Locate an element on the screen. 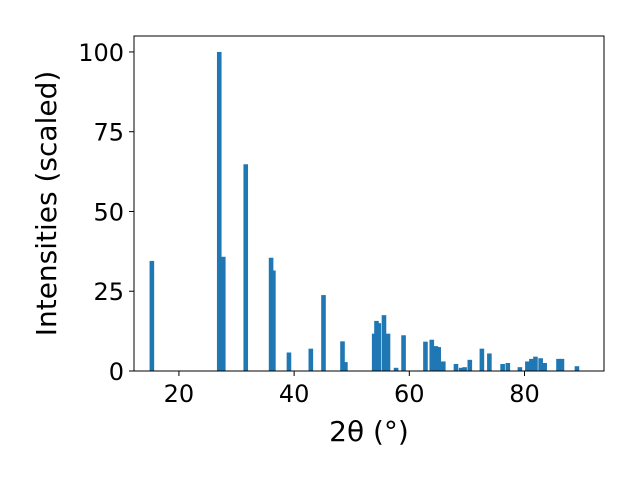 Image resolution: width=640 pixels, height=480 pixels. x-tick-label: 60 is located at coordinates (409, 394).